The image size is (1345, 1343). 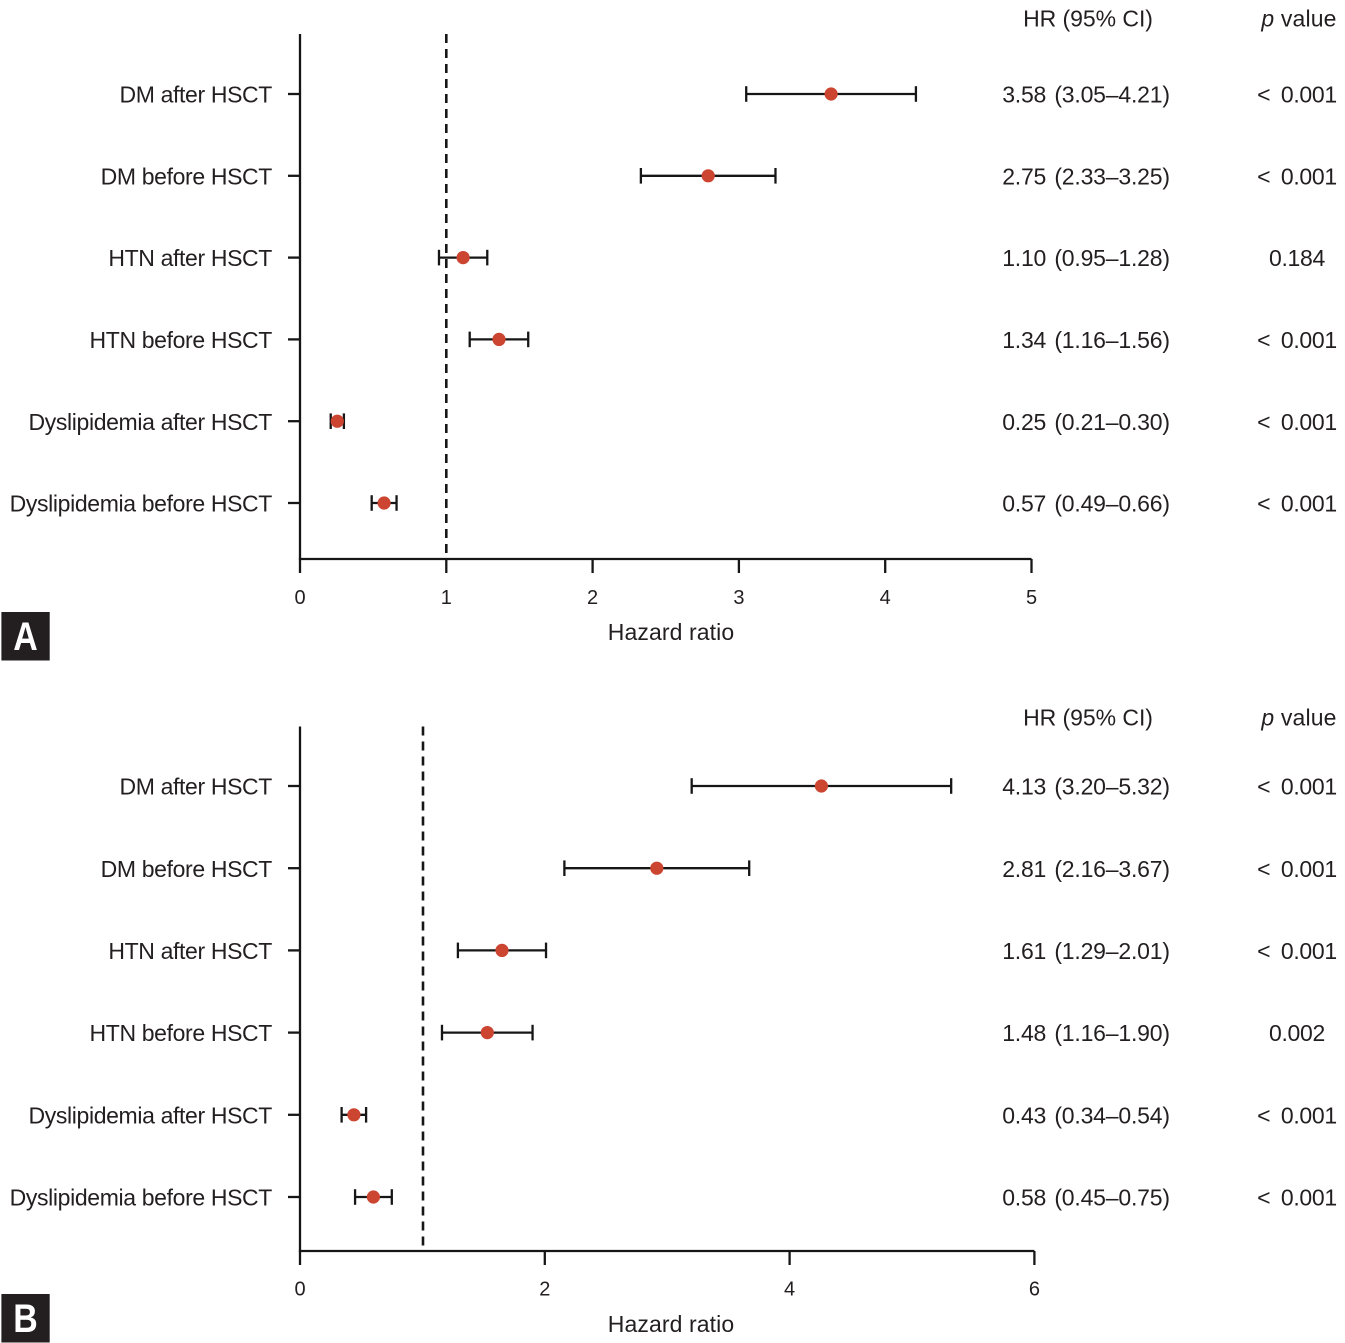 What do you see at coordinates (1086, 1198) in the screenshot?
I see `svg-text: 0.58 (0.45–0.75)` at bounding box center [1086, 1198].